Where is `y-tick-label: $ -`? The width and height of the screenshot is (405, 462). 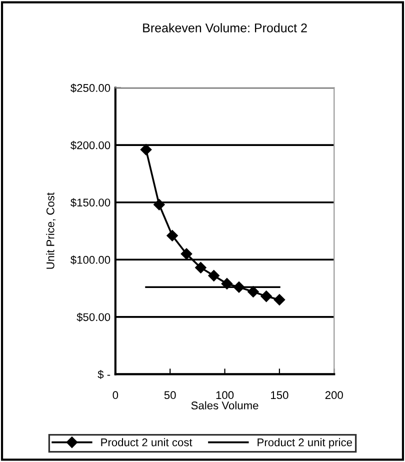 y-tick-label: $ - is located at coordinates (104, 375).